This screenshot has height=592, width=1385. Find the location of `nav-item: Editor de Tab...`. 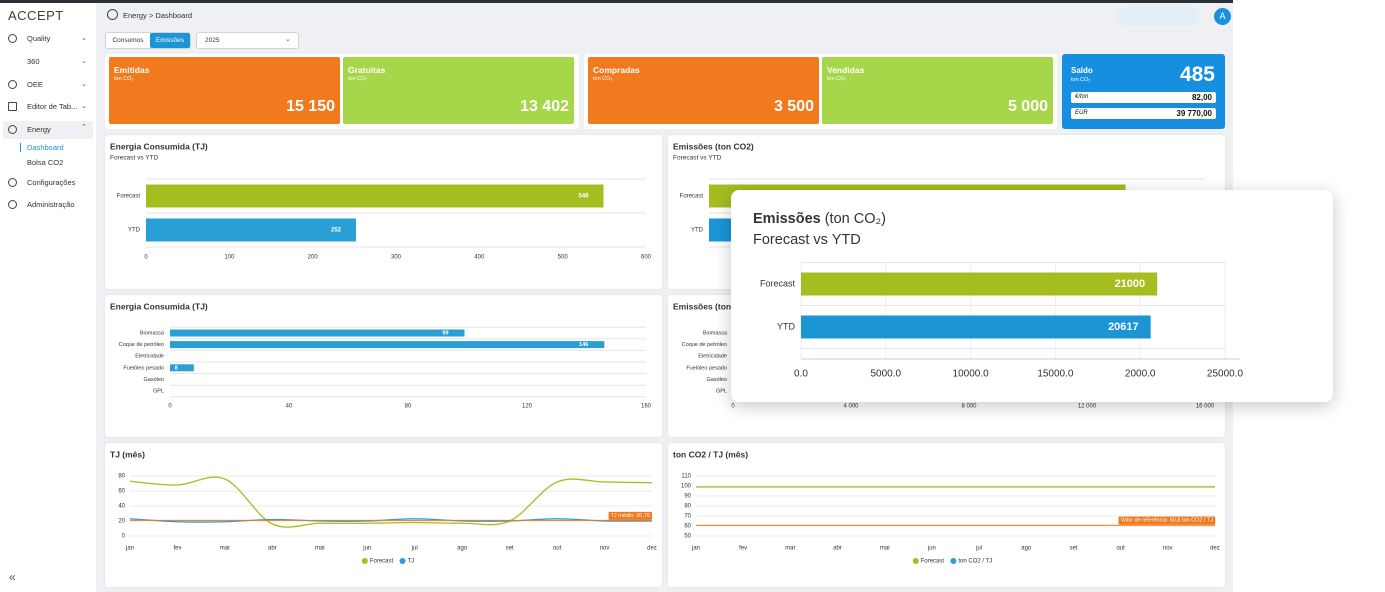

nav-item: Editor de Tab... is located at coordinates (52, 106).